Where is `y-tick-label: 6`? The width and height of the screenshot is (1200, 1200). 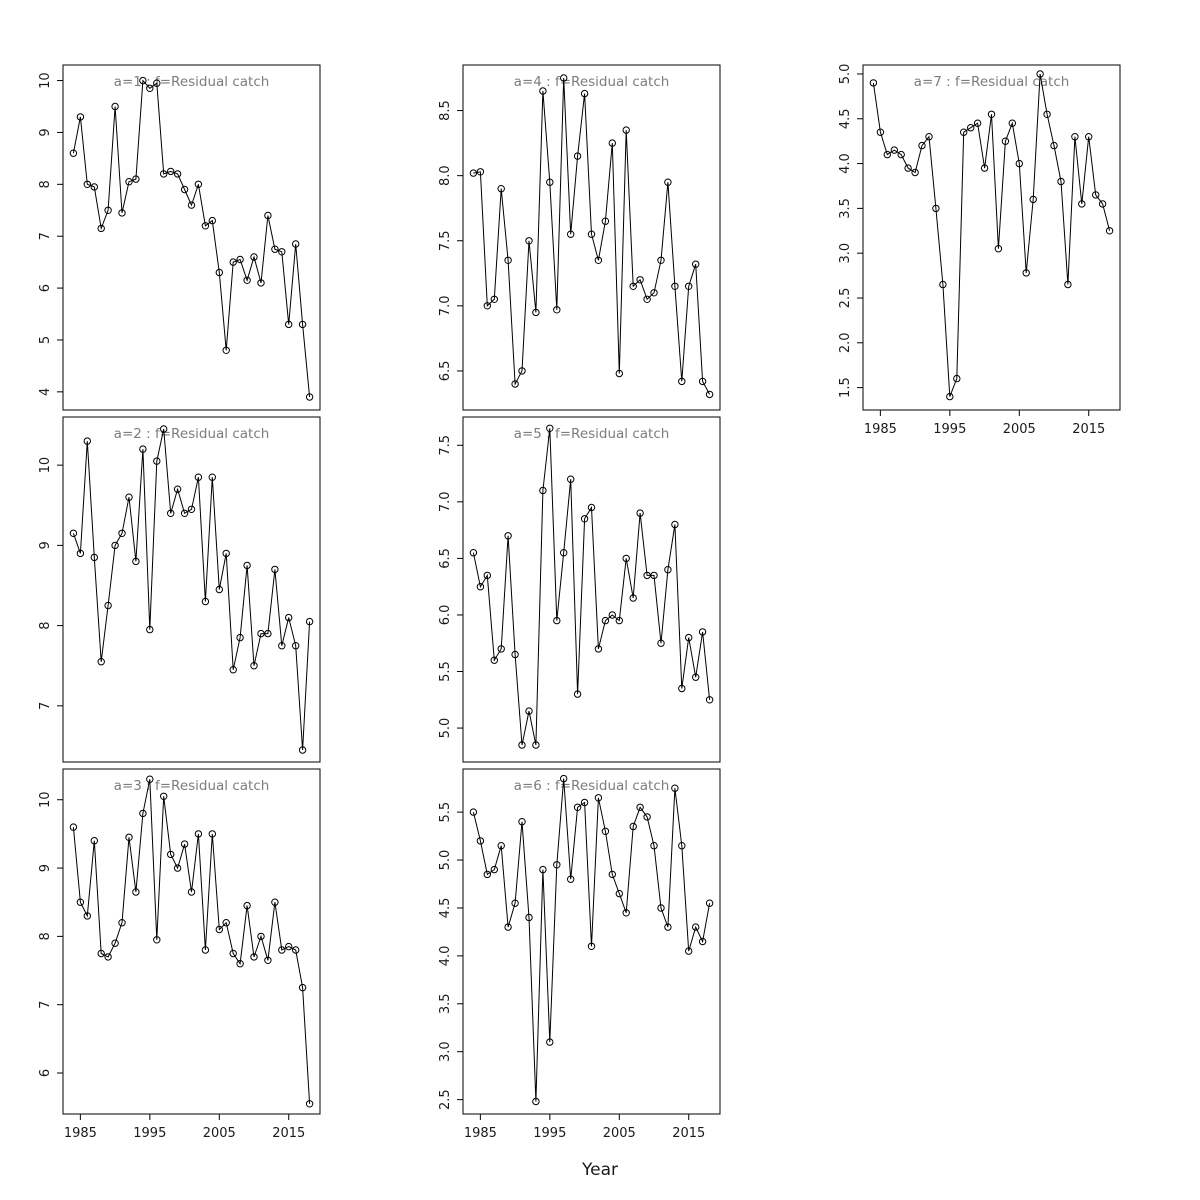
y-tick-label: 6 is located at coordinates (45, 1073).